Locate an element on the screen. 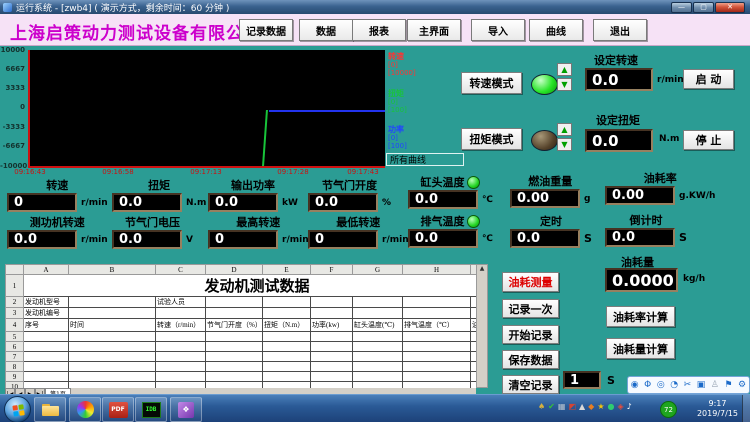  main-screen-button: 主界面 is located at coordinates (434, 30).